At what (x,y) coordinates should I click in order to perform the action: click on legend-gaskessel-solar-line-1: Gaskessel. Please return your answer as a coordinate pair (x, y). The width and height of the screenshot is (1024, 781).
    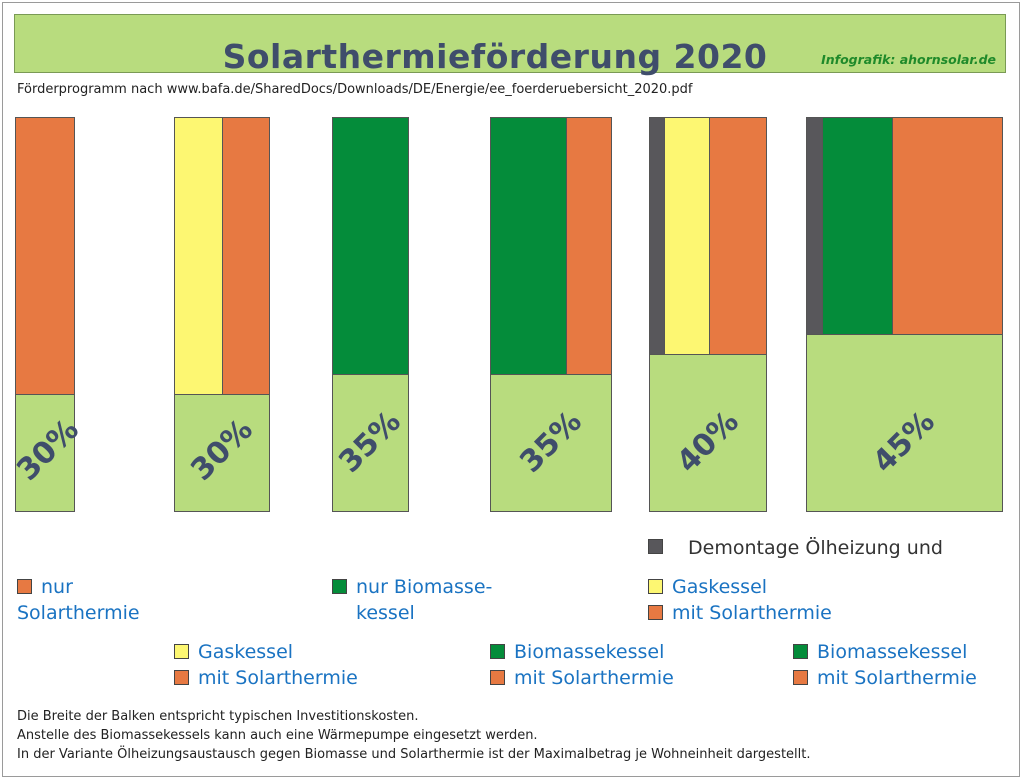
    Looking at the image, I should click on (246, 652).